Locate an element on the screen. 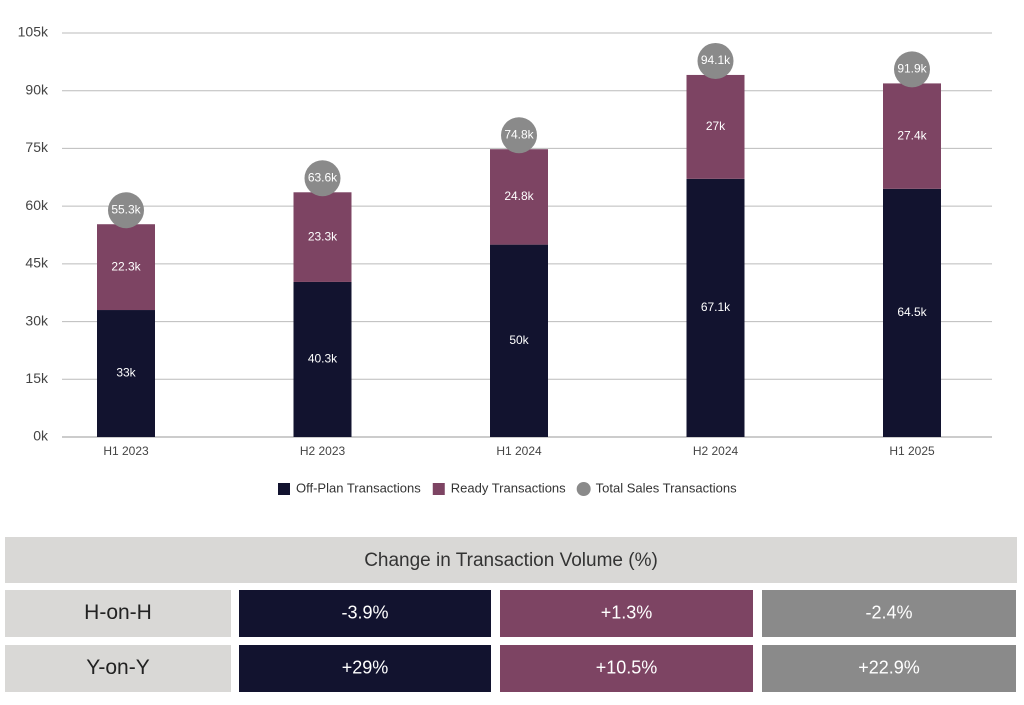 This screenshot has width=1024, height=705. y-tick-label: 60k is located at coordinates (37, 205).